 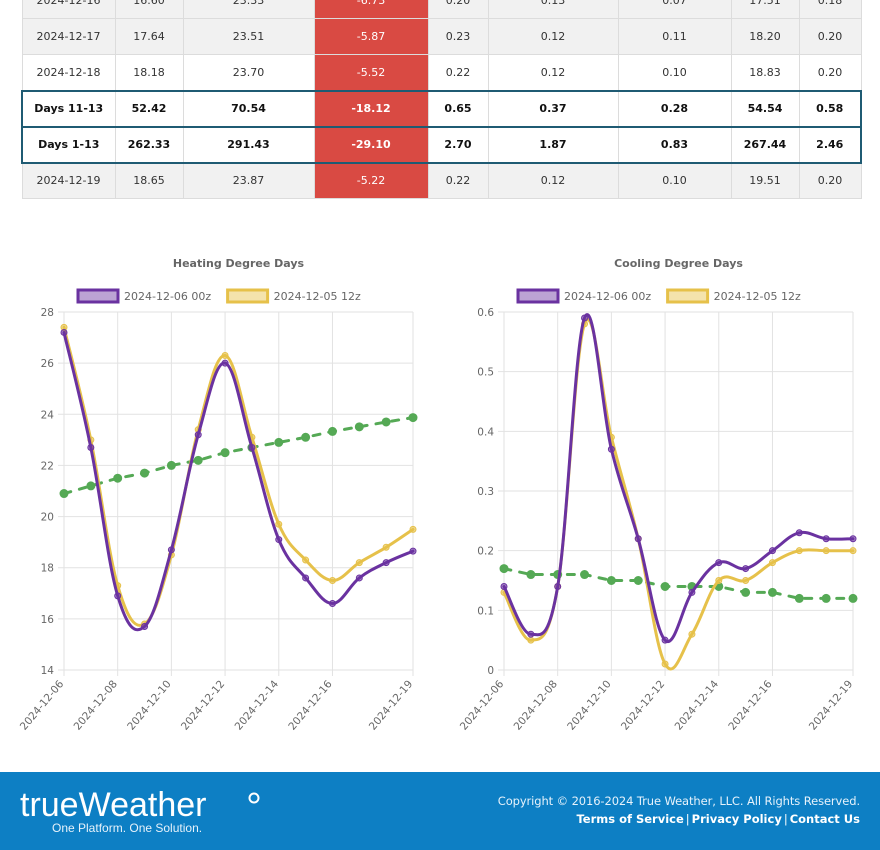 I want to click on table-cell: 0.22, so click(x=458, y=72).